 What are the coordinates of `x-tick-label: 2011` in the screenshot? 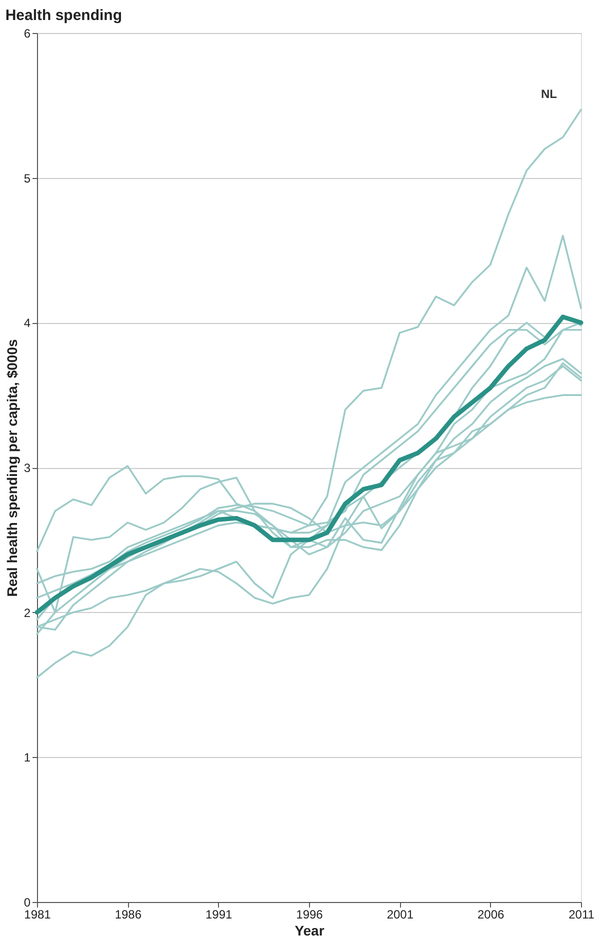 It's located at (581, 915).